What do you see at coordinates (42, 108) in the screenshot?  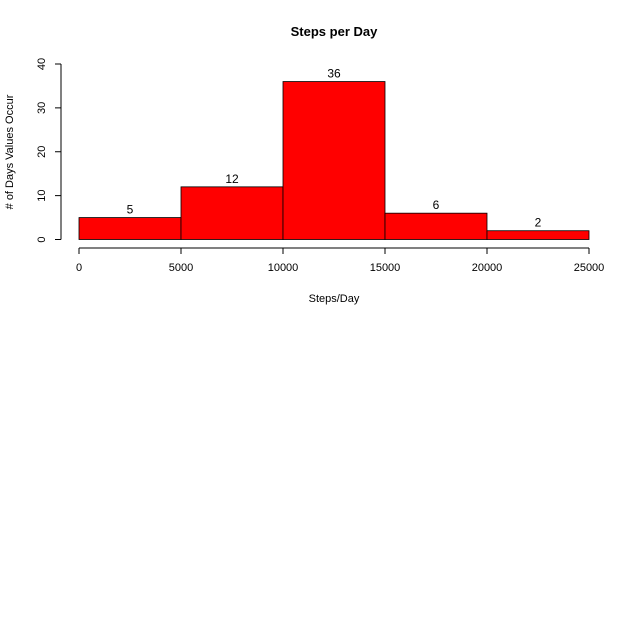 I see `y-tick-label-3: 30` at bounding box center [42, 108].